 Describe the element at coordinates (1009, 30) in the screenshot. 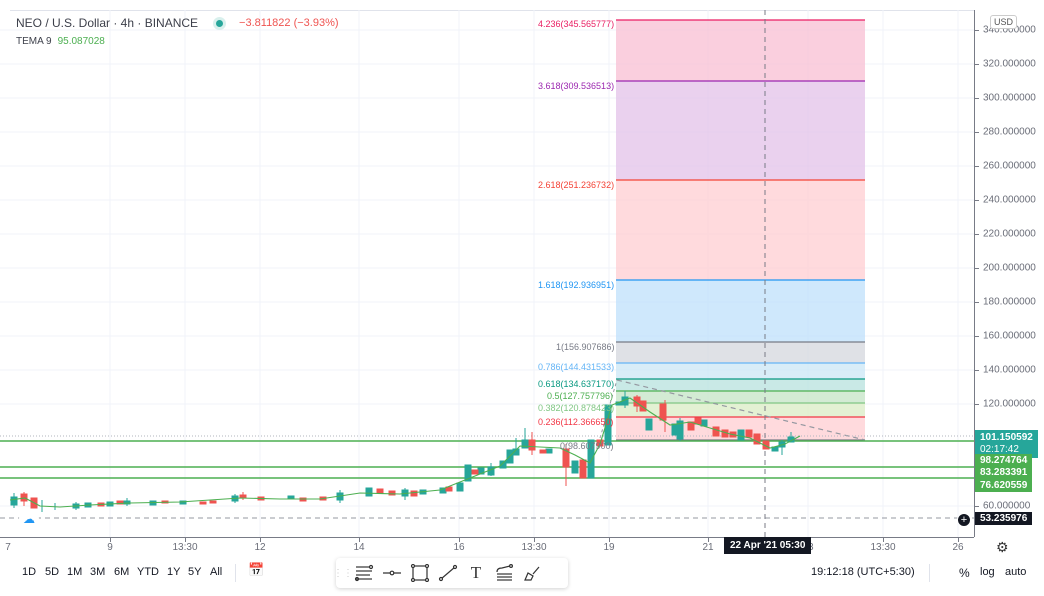

I see `price-tick: 340.000000` at that location.